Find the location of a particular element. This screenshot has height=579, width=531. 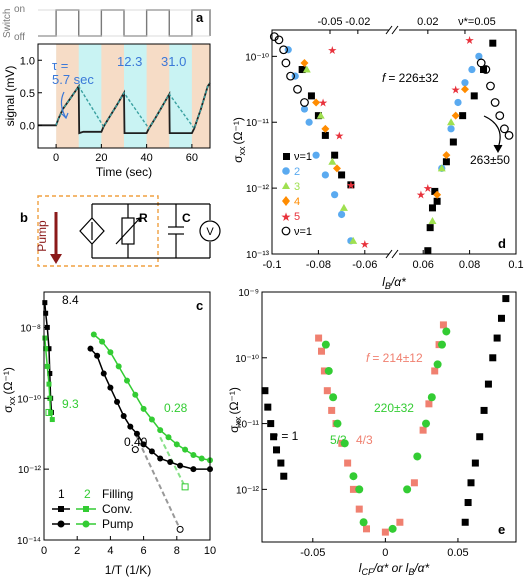

svg-text: σxx(Ω⁻¹) is located at coordinates (9, 390).